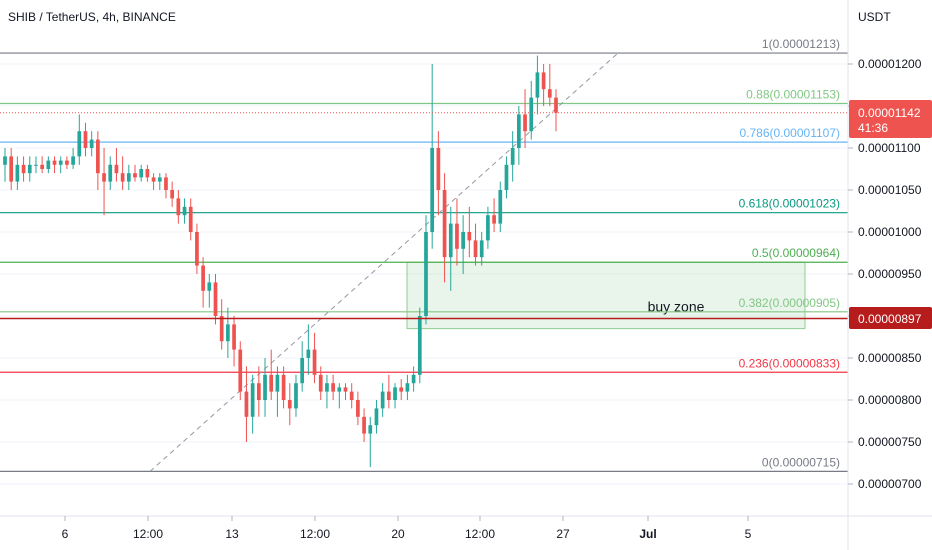  Describe the element at coordinates (793, 94) in the screenshot. I see `fib-label: 0.88(0.00001153)` at that location.